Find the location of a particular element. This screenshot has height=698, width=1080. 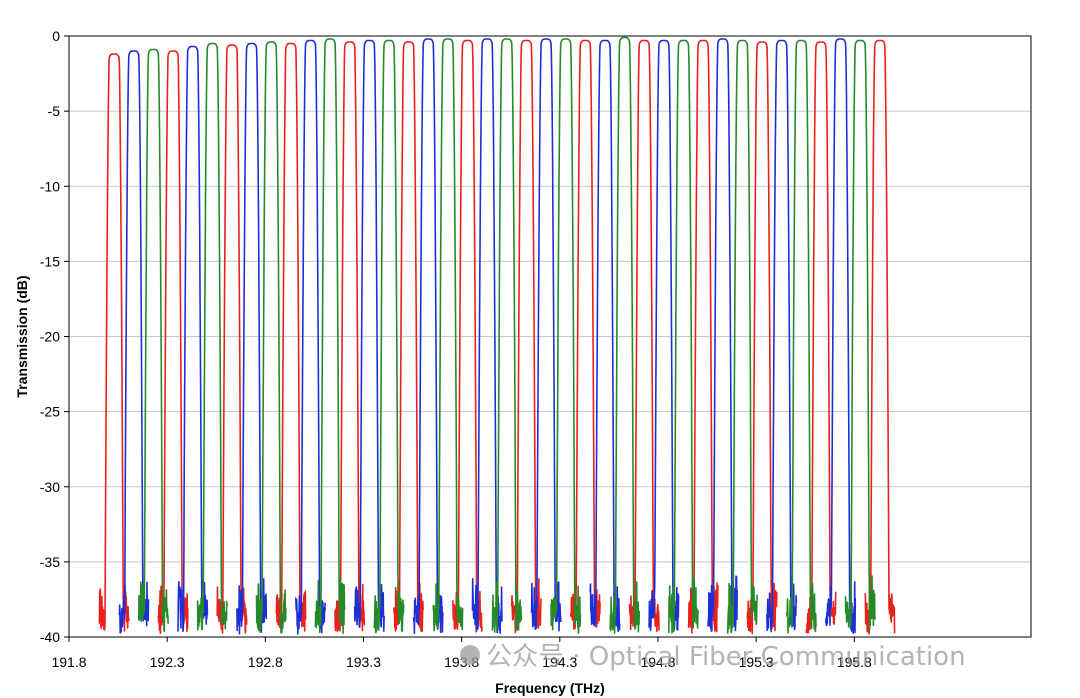

x-tick-label: 194.8 is located at coordinates (657, 662).